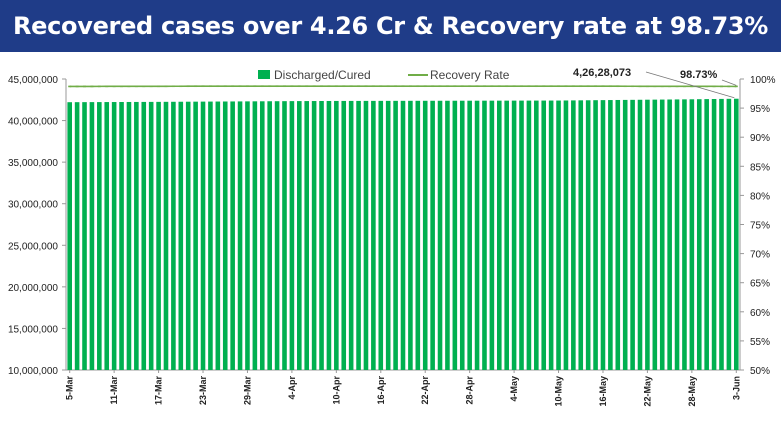 This screenshot has width=781, height=439. Describe the element at coordinates (70, 388) in the screenshot. I see `x-tick-label: 5-Mar` at that location.